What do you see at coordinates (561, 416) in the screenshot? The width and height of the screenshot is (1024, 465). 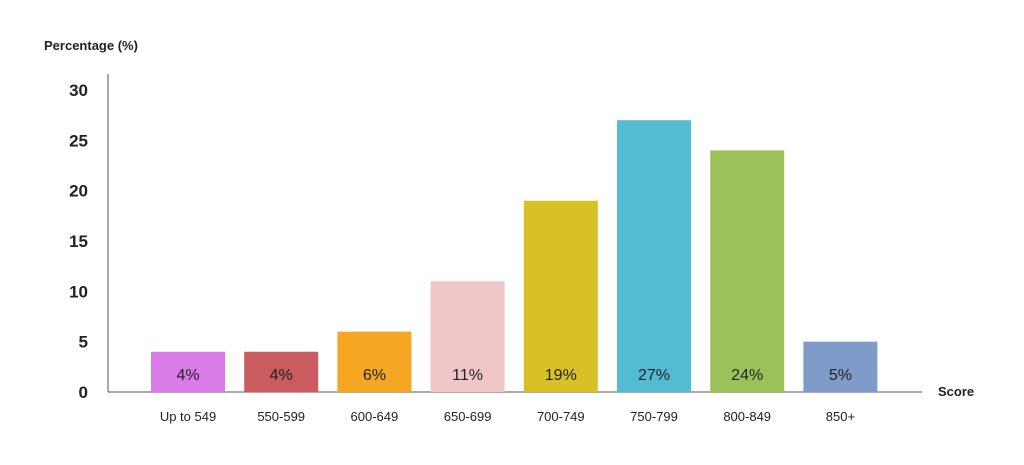 I see `x-tick-label: 700-749` at bounding box center [561, 416].